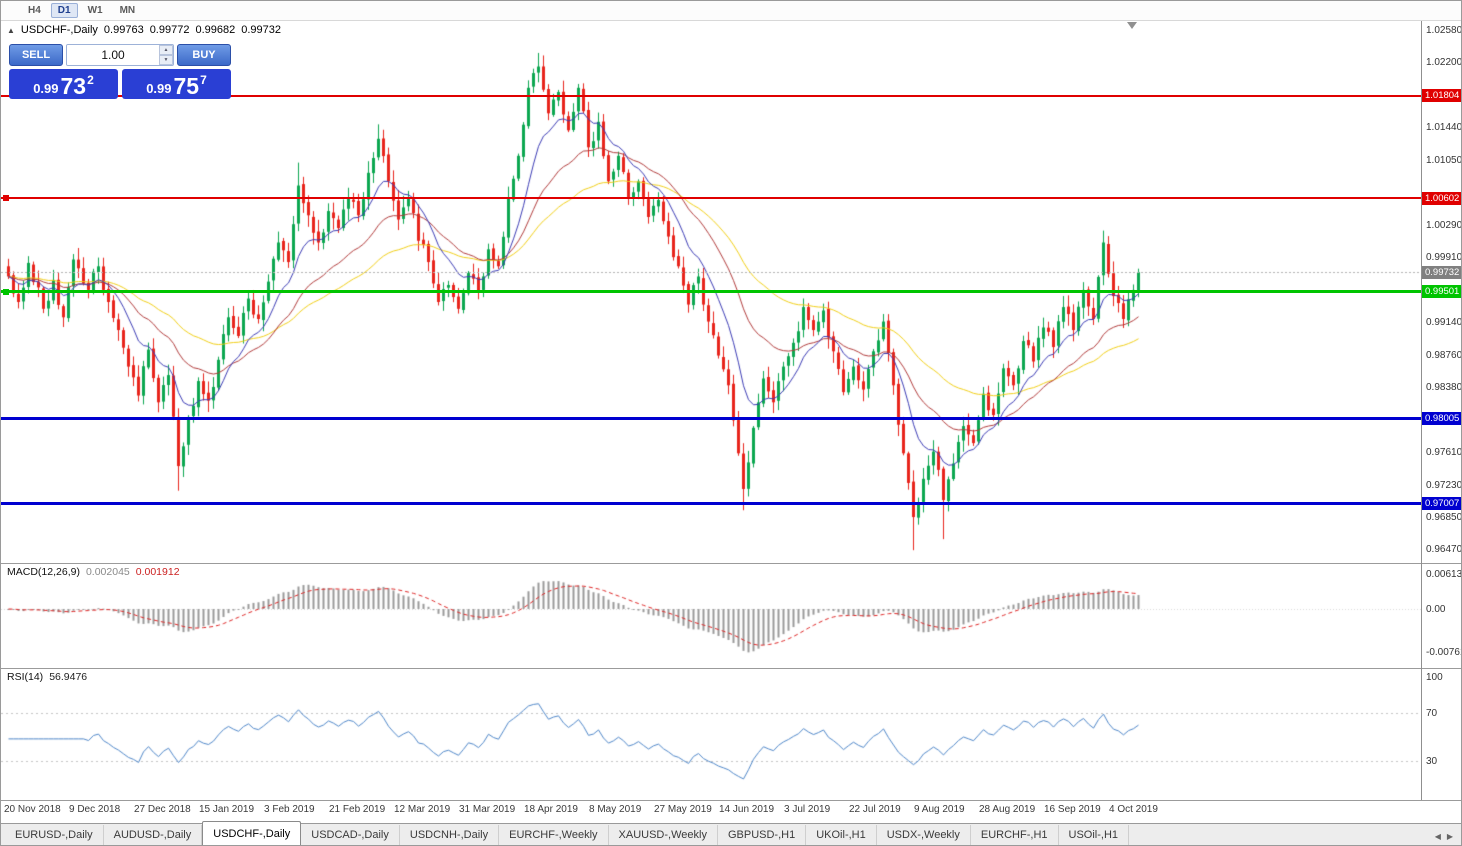 This screenshot has width=1462, height=846. Describe the element at coordinates (747, 809) in the screenshot. I see `date-axis-label: 14 Jun 2019` at that location.